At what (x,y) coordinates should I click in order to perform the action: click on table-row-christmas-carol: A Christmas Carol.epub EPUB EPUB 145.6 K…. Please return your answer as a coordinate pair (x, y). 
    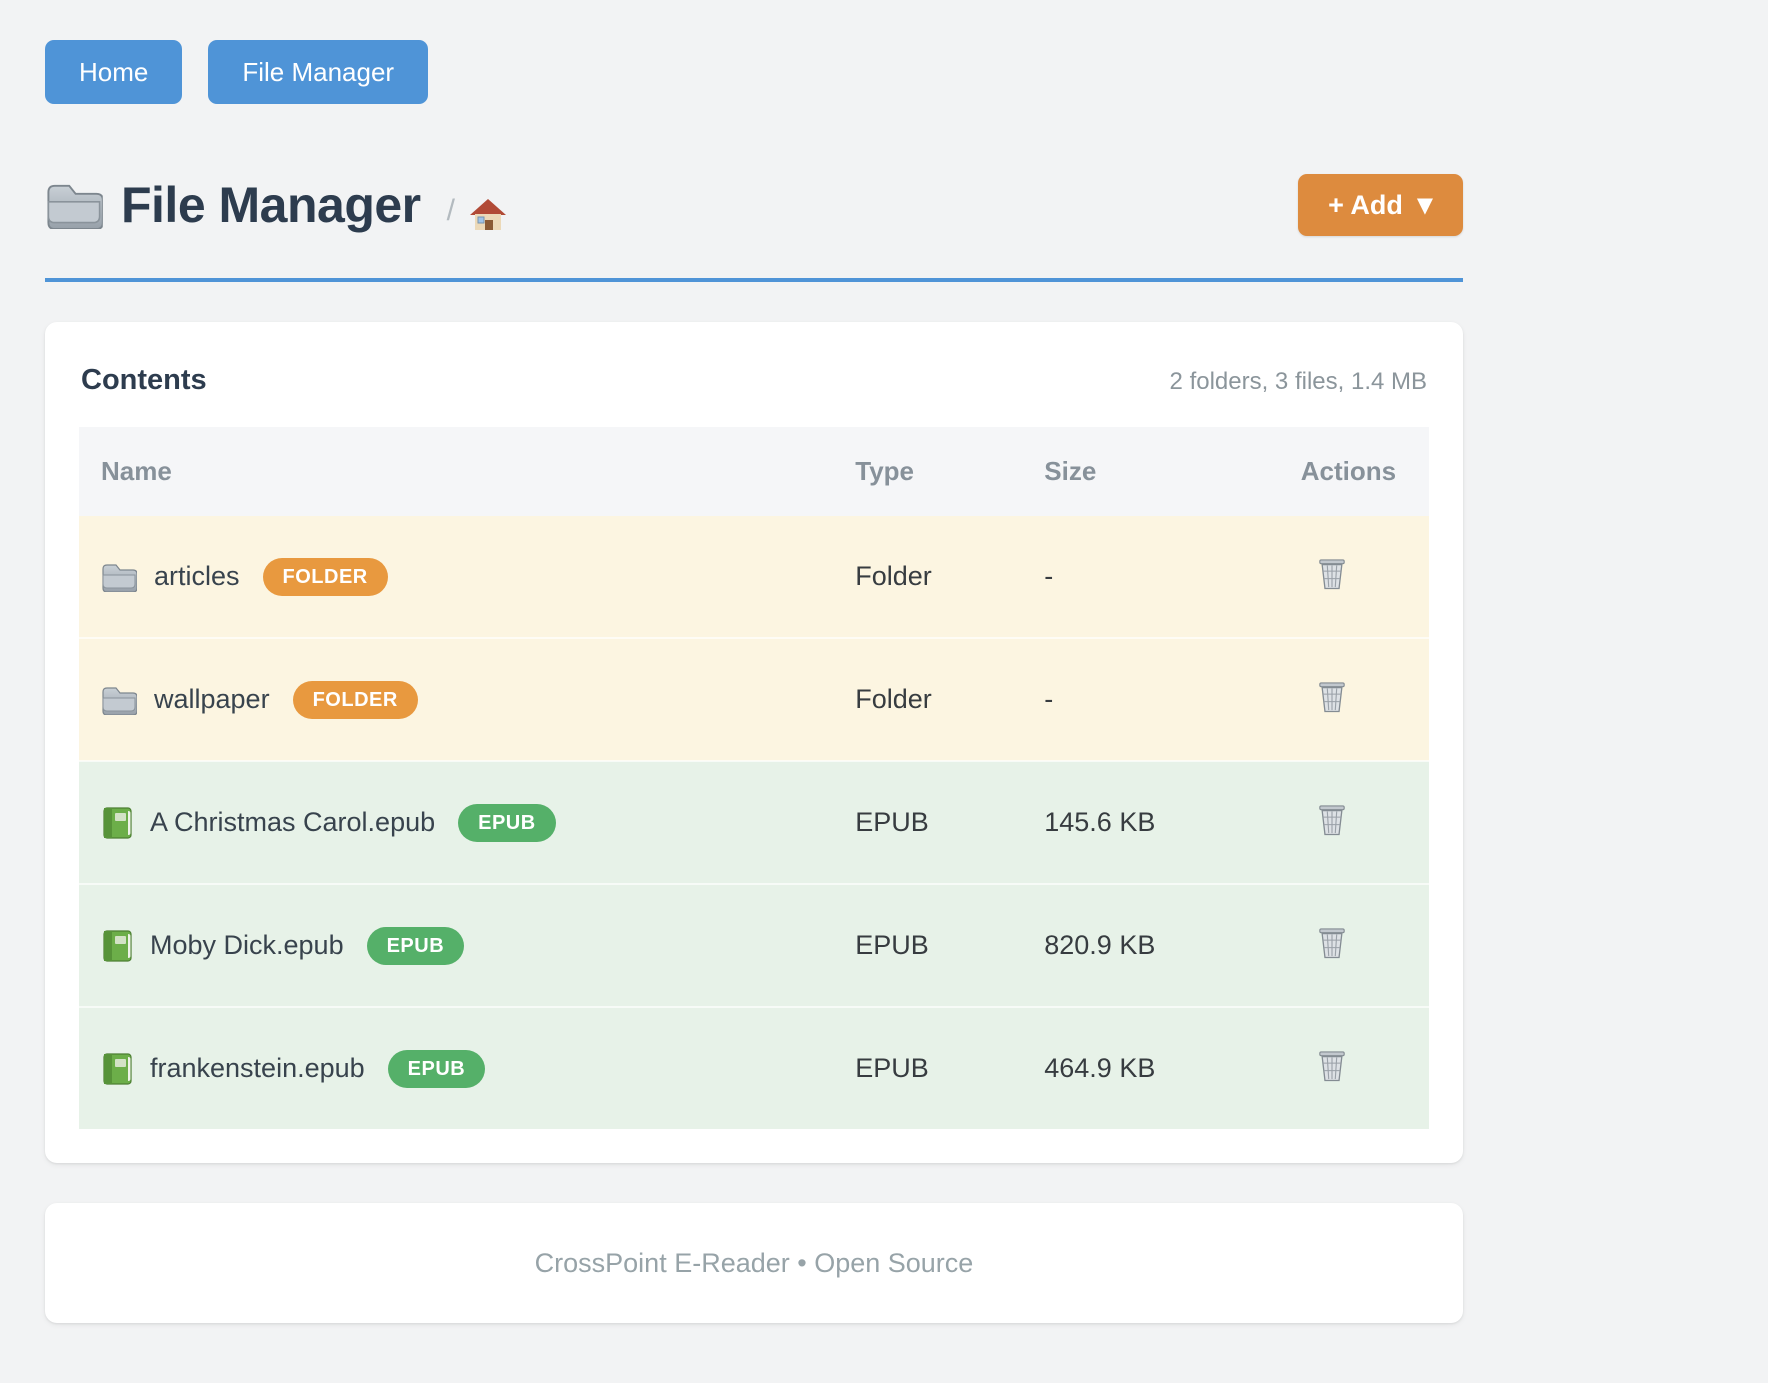
    Looking at the image, I should click on (754, 822).